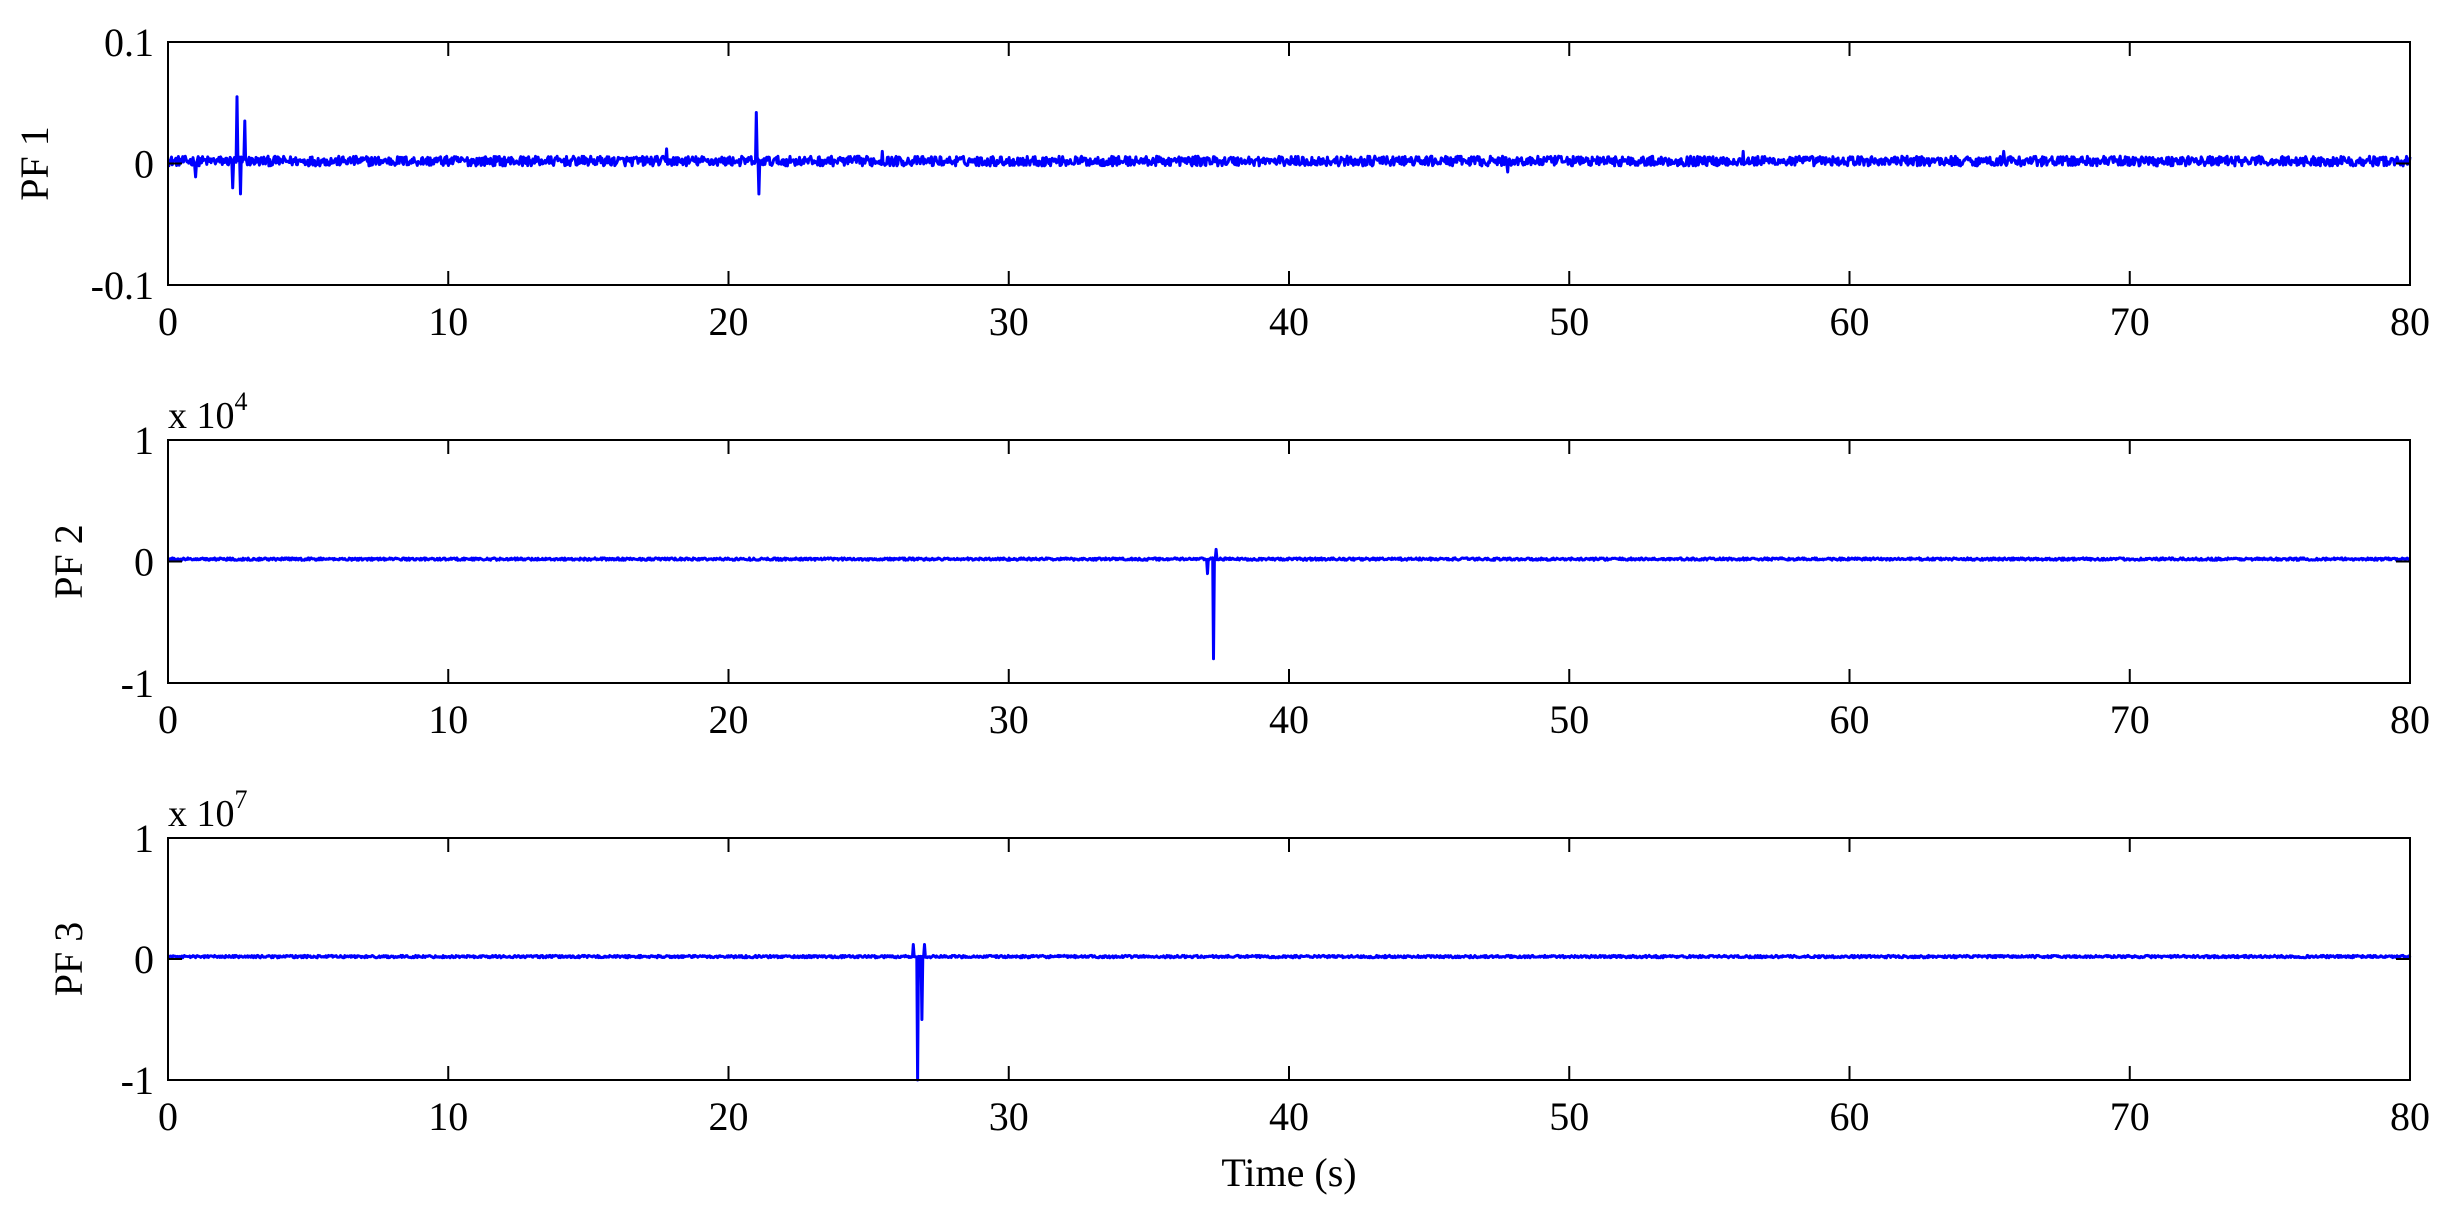  What do you see at coordinates (208, 412) in the screenshot?
I see `y-multiplier: x 104` at bounding box center [208, 412].